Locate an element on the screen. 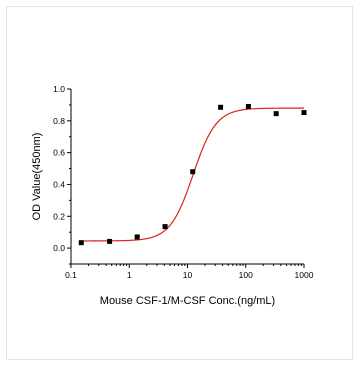  x-tick-label: 0.1 is located at coordinates (71, 275).